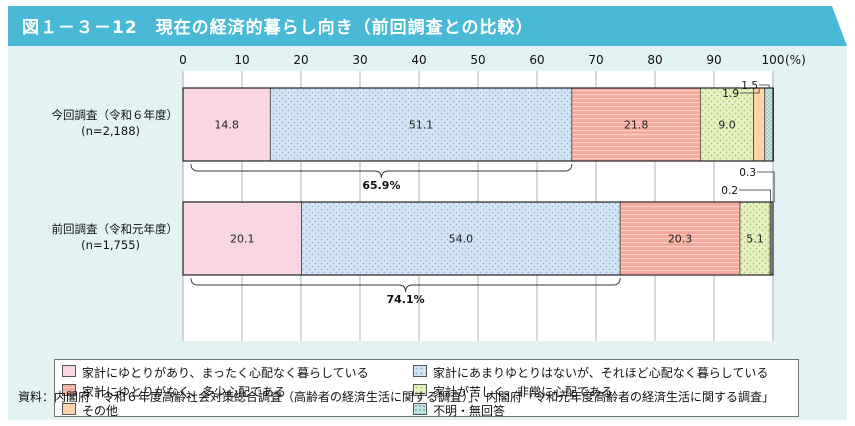 Image resolution: width=855 pixels, height=426 pixels. What do you see at coordinates (110, 245) in the screenshot?
I see `category-n-label: (n=1,755)` at bounding box center [110, 245].